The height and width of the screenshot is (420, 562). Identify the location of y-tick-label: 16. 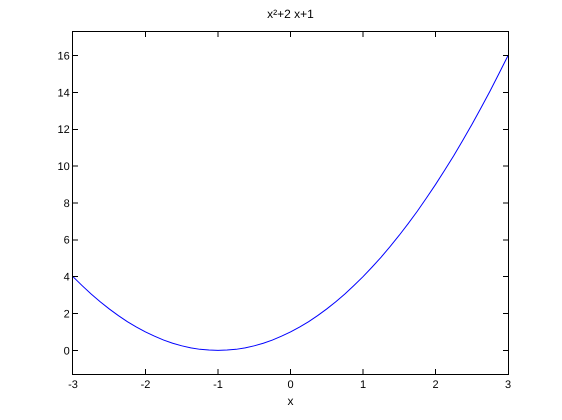
(64, 56).